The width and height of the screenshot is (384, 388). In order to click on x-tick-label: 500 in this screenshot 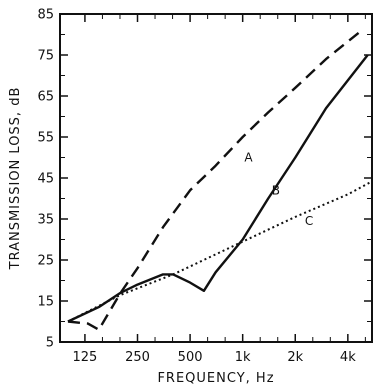, I will do `click(190, 357)`.